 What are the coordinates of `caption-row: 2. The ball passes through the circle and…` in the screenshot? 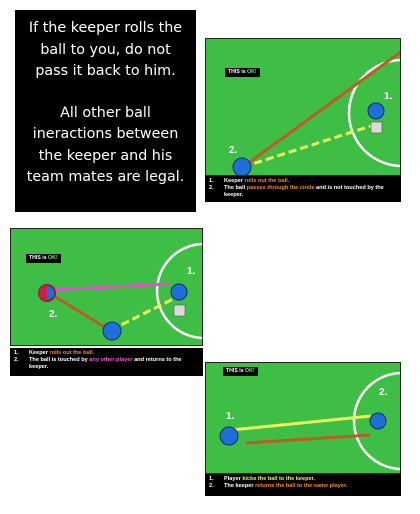 It's located at (303, 192).